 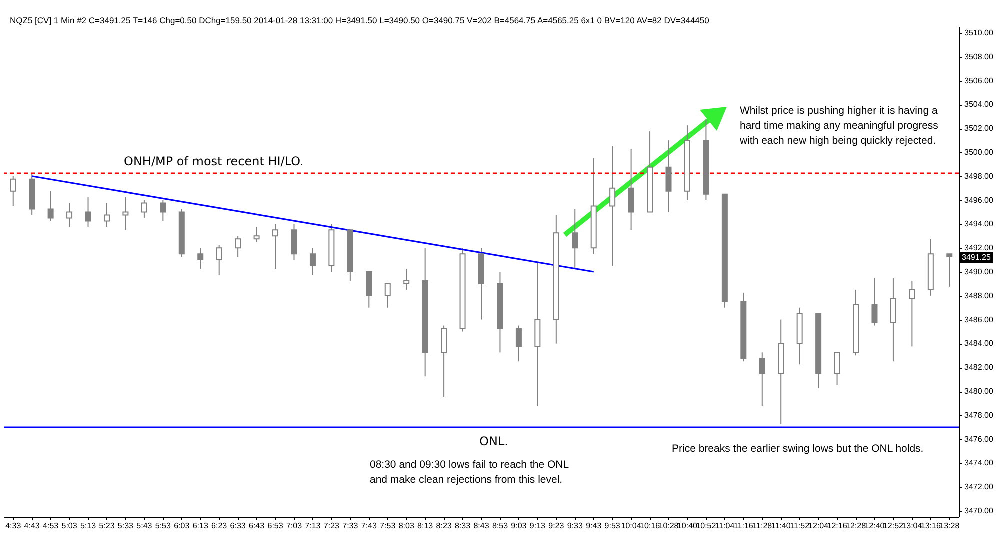 I want to click on x-tick-label: 6:33, so click(x=238, y=526).